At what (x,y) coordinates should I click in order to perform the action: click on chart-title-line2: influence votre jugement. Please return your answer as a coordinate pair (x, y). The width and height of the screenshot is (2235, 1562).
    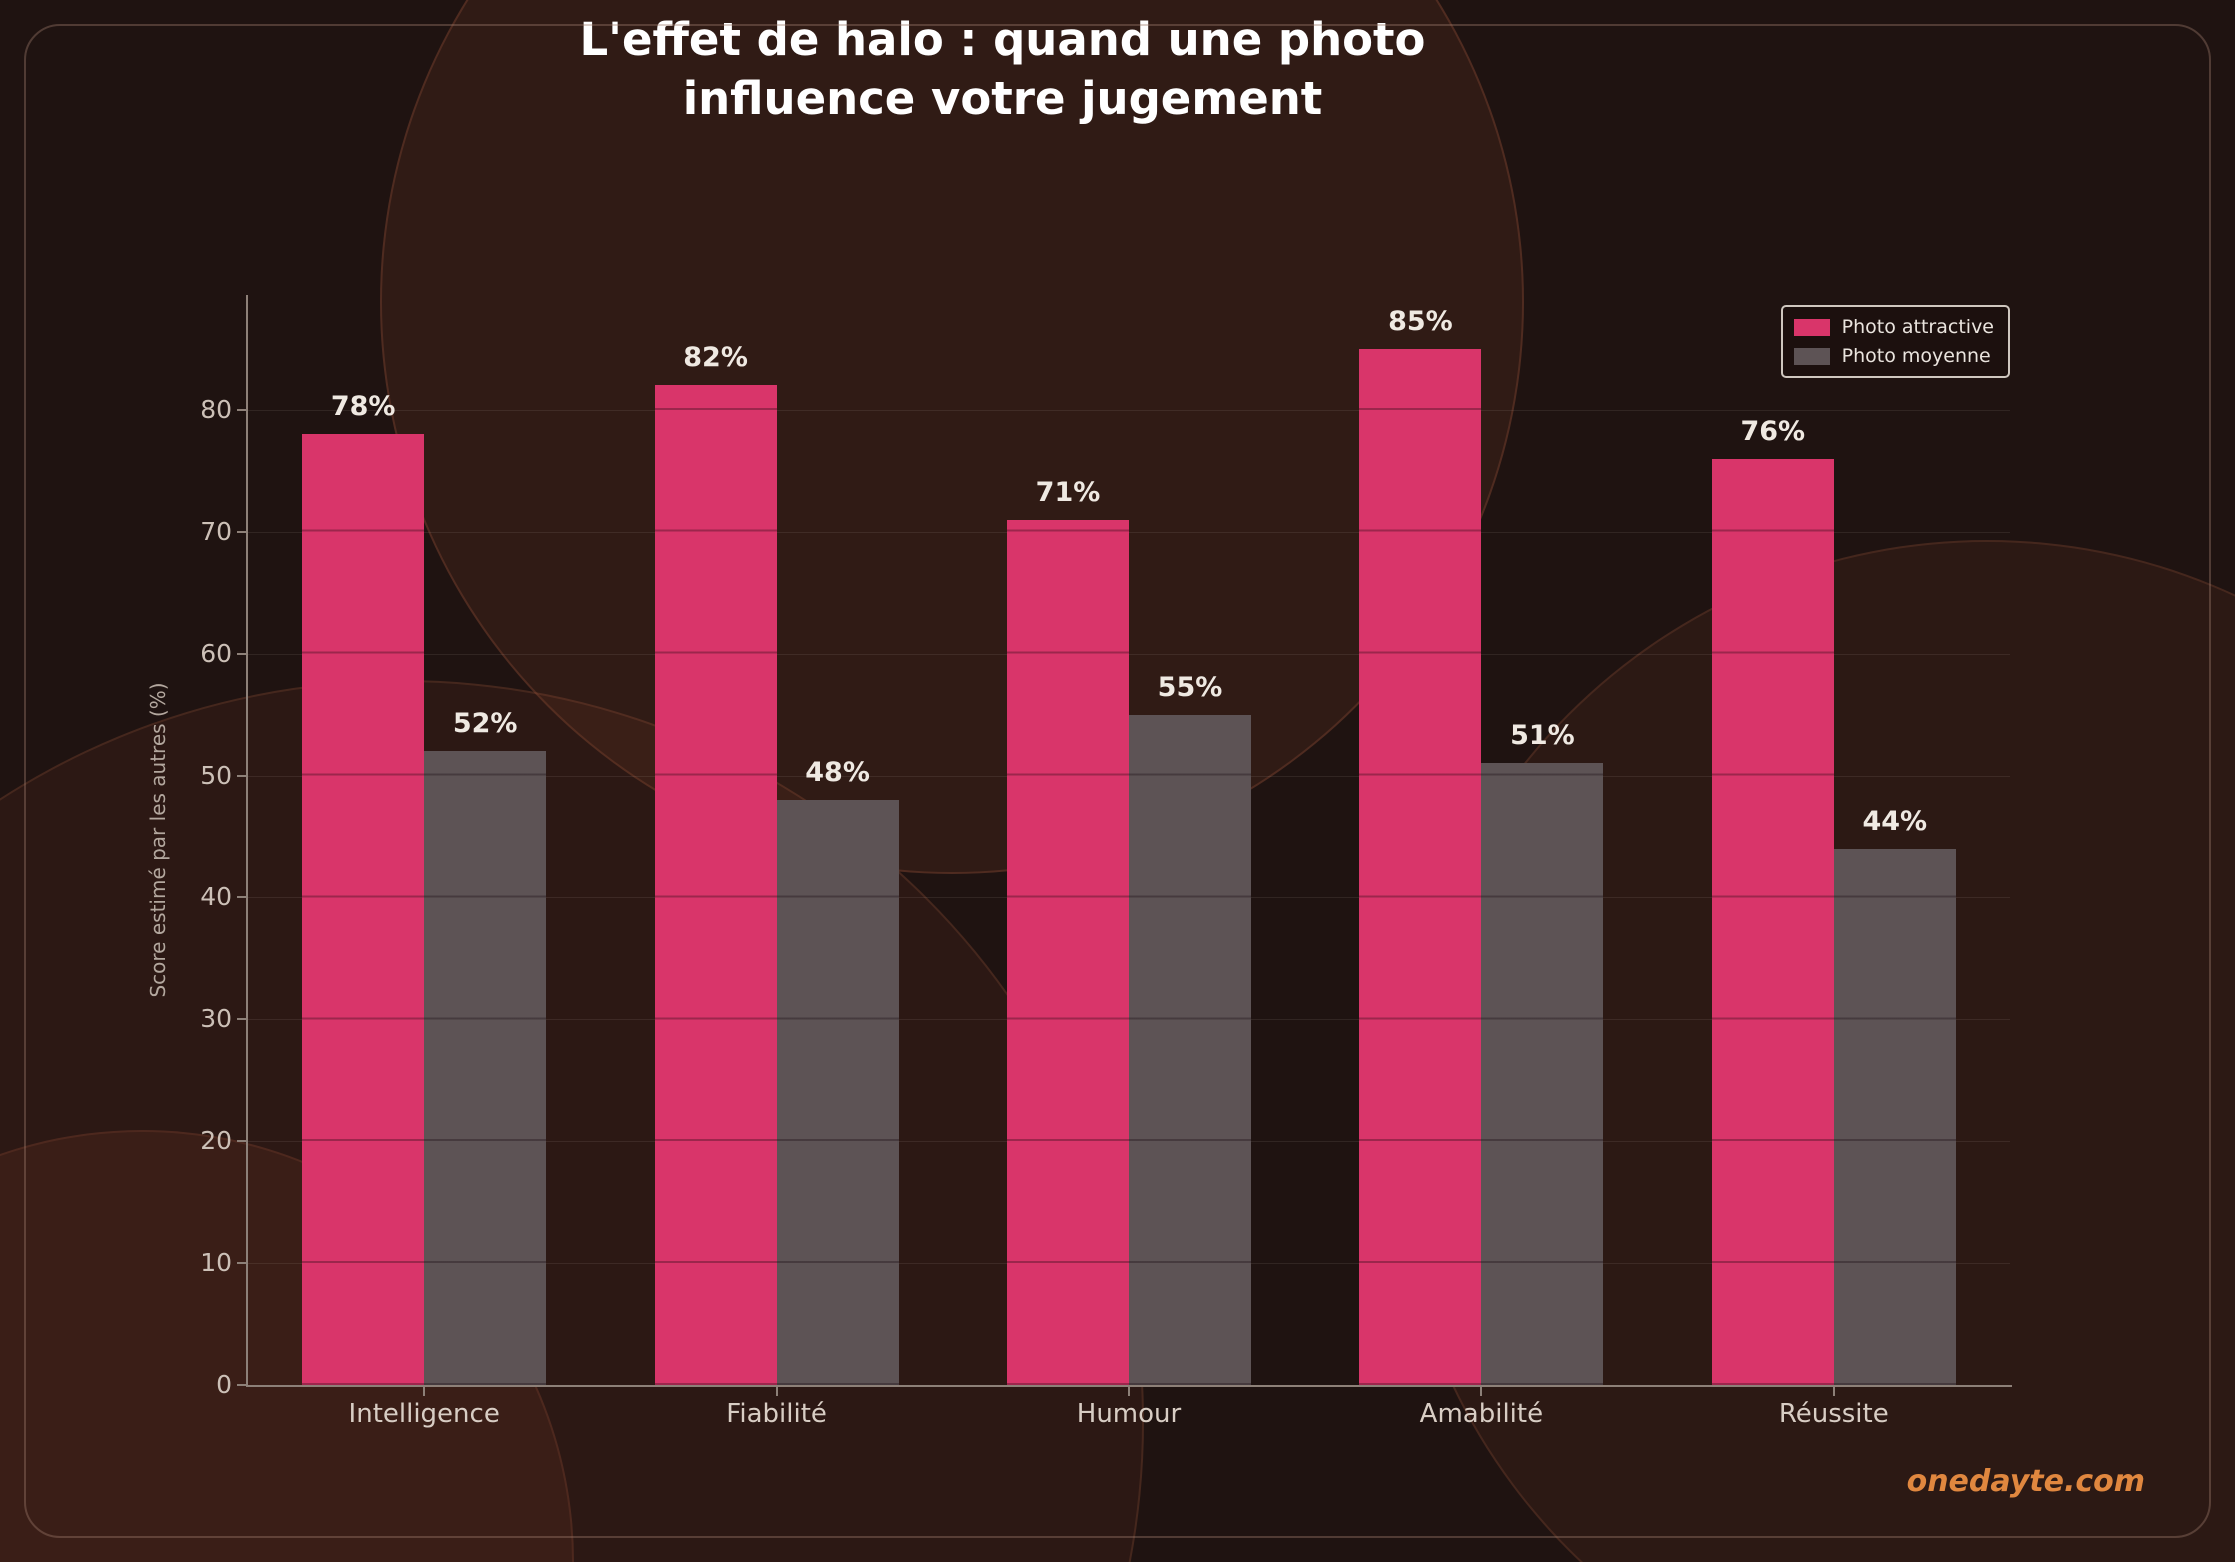
    Looking at the image, I should click on (1002, 99).